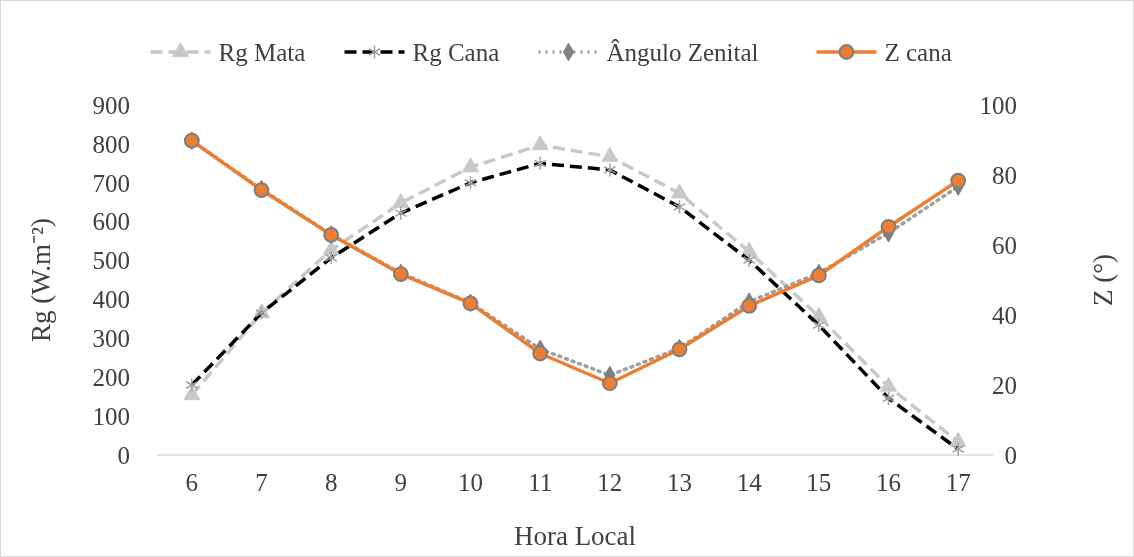 The width and height of the screenshot is (1134, 557). What do you see at coordinates (819, 482) in the screenshot?
I see `x-tick-label: 15` at bounding box center [819, 482].